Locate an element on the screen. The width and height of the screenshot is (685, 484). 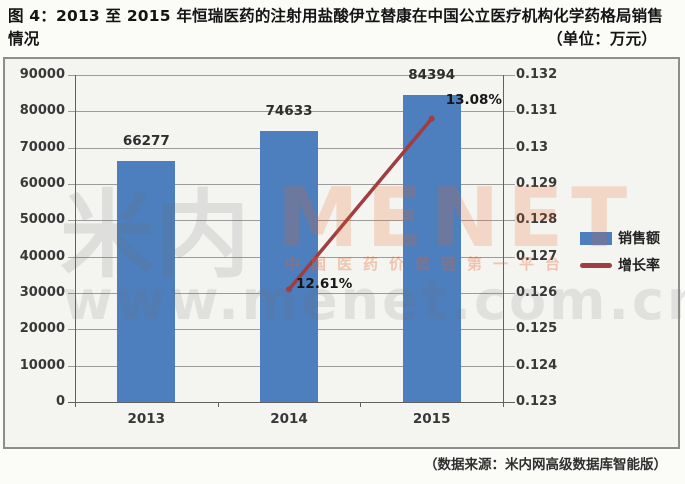
legend-label-growth: 增长率 is located at coordinates (639, 266).